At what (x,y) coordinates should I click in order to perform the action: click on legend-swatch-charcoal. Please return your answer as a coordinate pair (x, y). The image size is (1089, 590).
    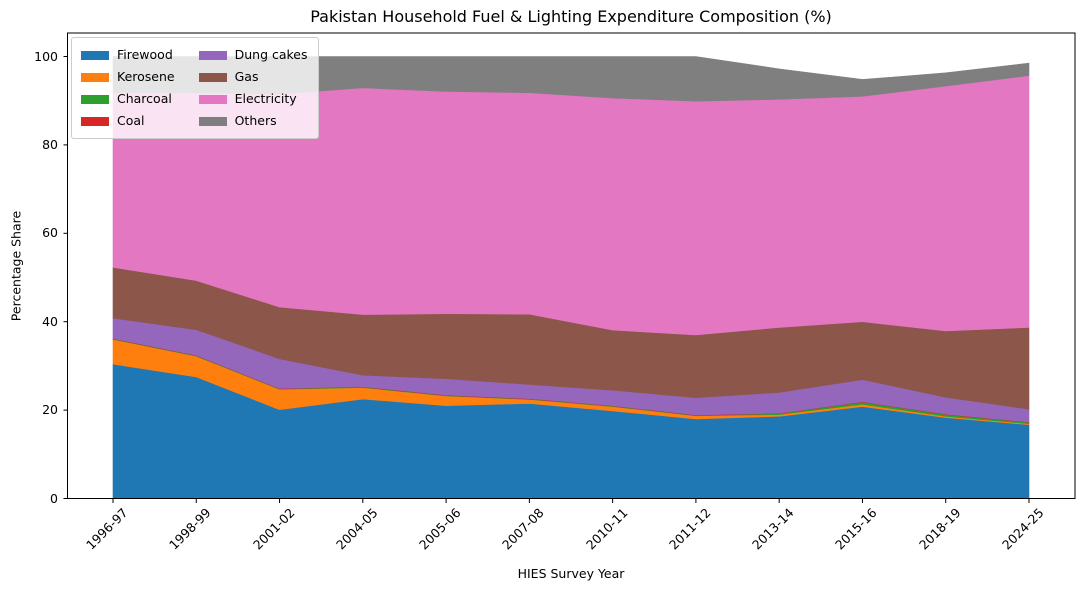
    Looking at the image, I should click on (95, 99).